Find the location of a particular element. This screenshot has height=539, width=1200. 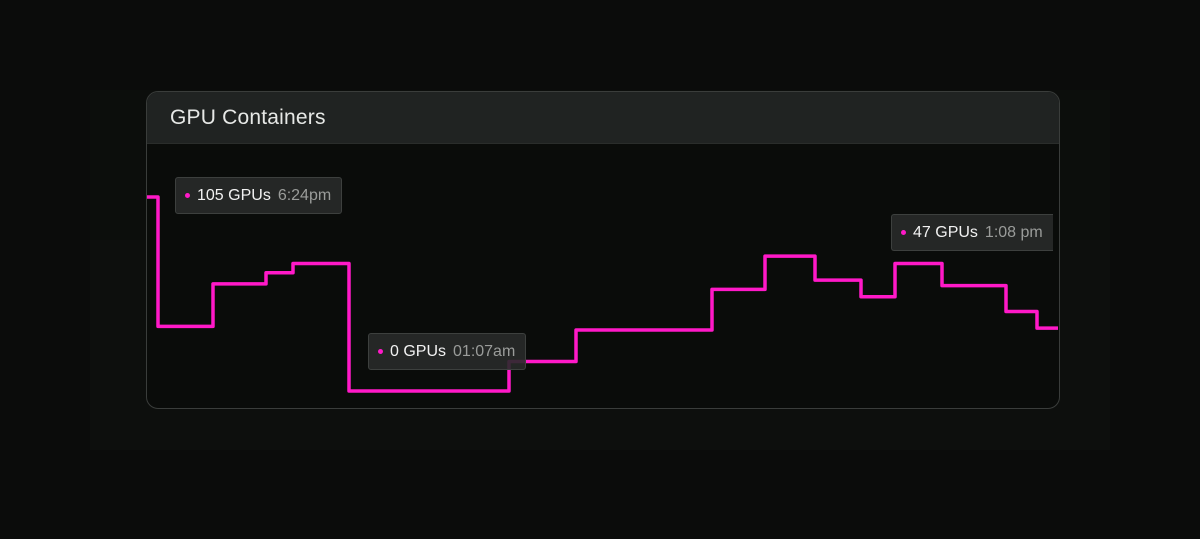

annotation-peak: 105 GPUs 6:24pm is located at coordinates (259, 195).